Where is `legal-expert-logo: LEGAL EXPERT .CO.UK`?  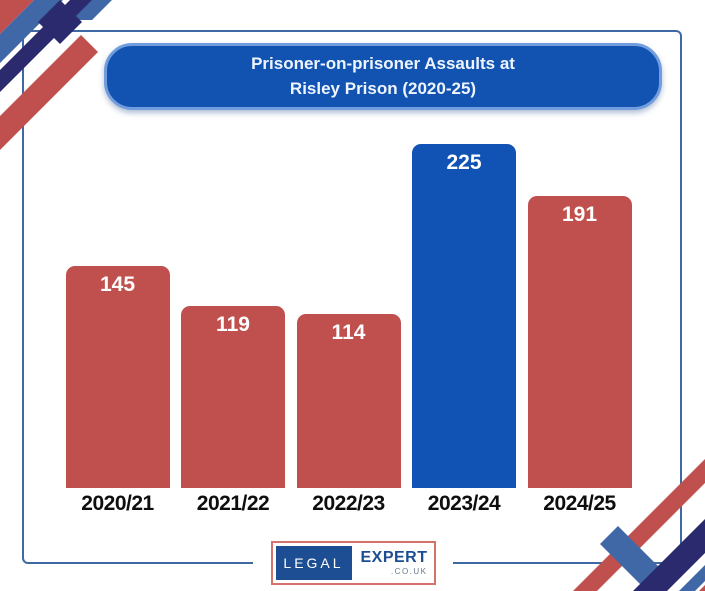
legal-expert-logo: LEGAL EXPERT .CO.UK is located at coordinates (353, 562).